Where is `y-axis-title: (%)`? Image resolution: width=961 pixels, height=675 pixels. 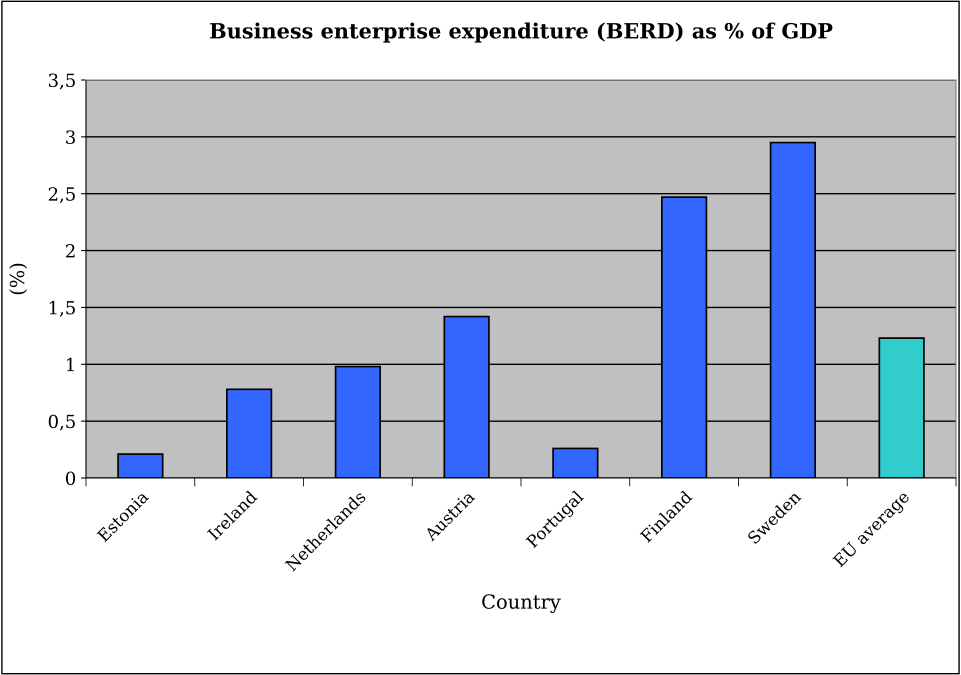
y-axis-title: (%) is located at coordinates (18, 279).